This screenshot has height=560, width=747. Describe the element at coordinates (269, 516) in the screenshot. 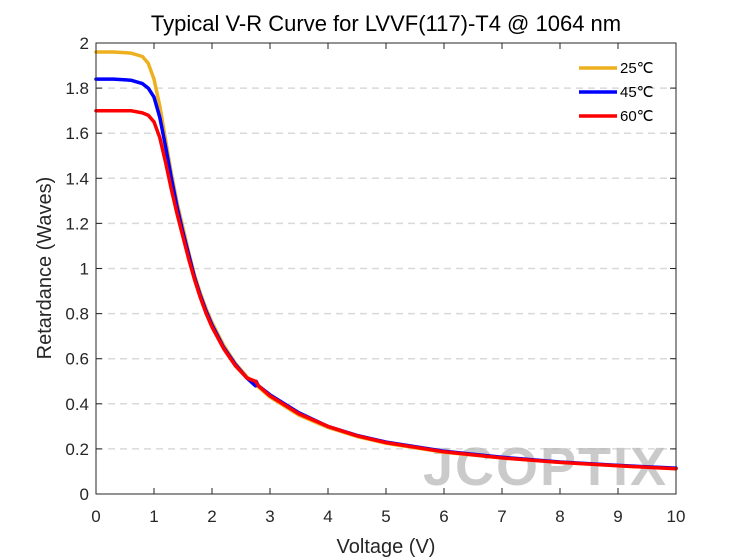

I see `x-tick-label: 3` at that location.